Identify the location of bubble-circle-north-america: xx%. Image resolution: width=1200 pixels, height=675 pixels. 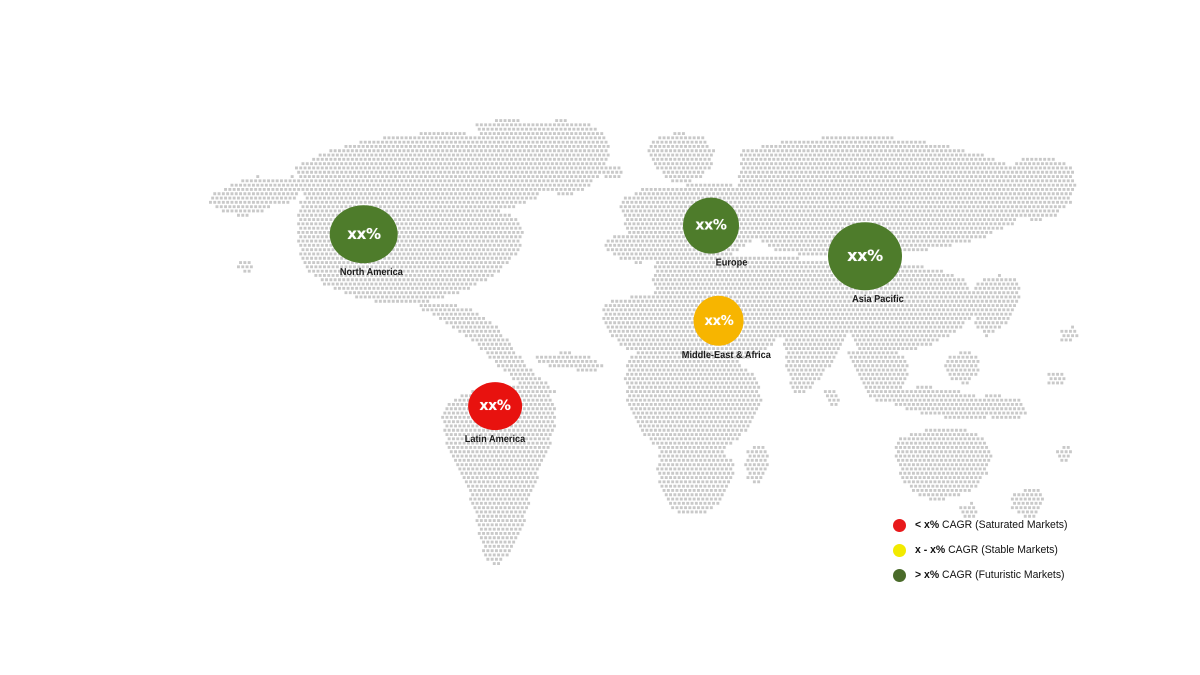
(363, 234).